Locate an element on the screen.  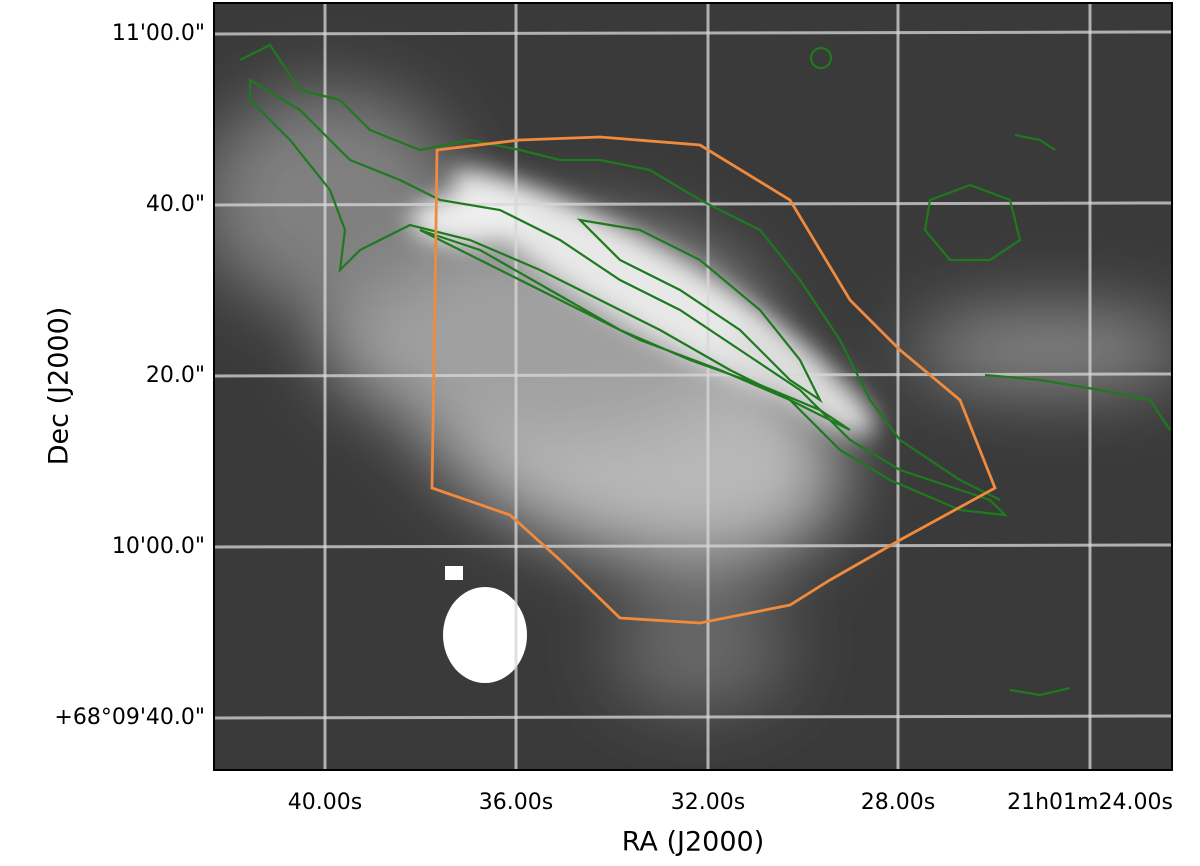
y-tick-label: 20.0" is located at coordinates (175, 375).